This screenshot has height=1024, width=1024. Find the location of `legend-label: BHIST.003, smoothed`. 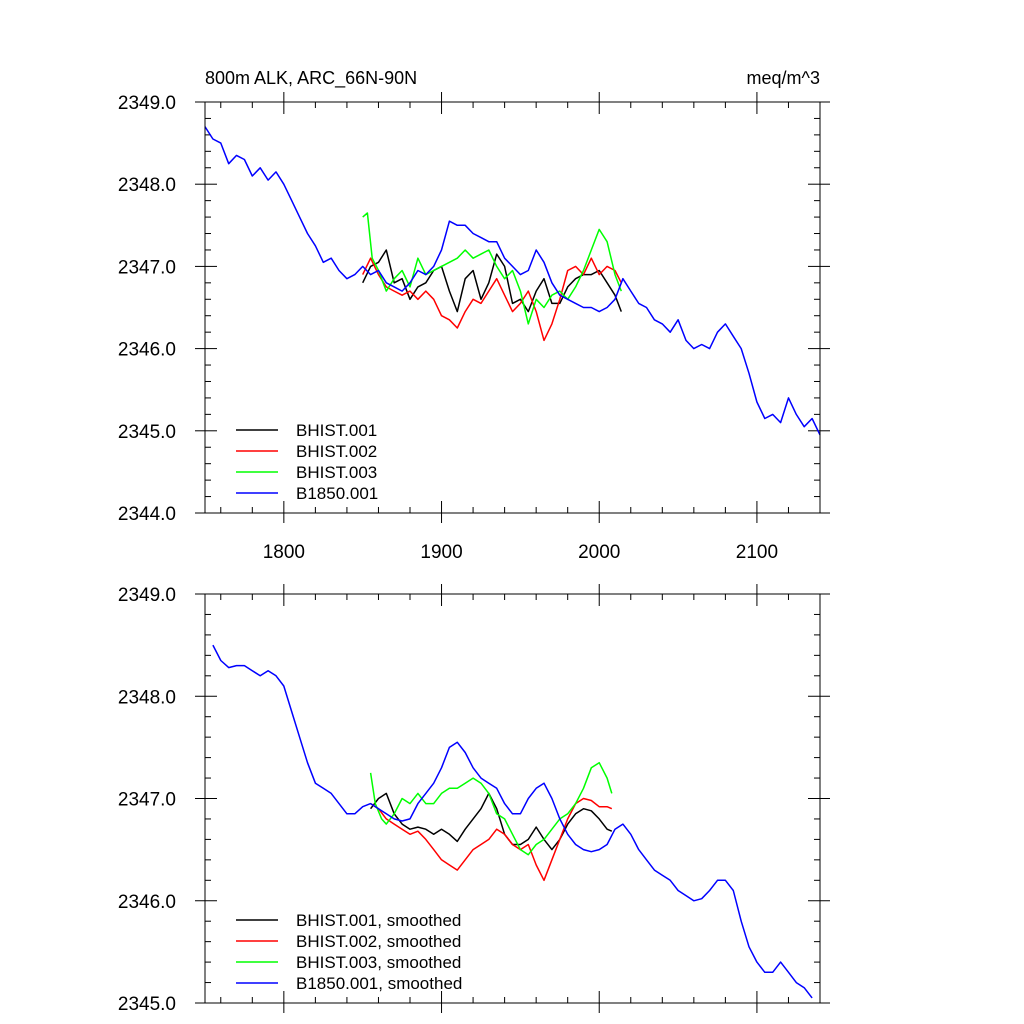

legend-label: BHIST.003, smoothed is located at coordinates (378, 962).